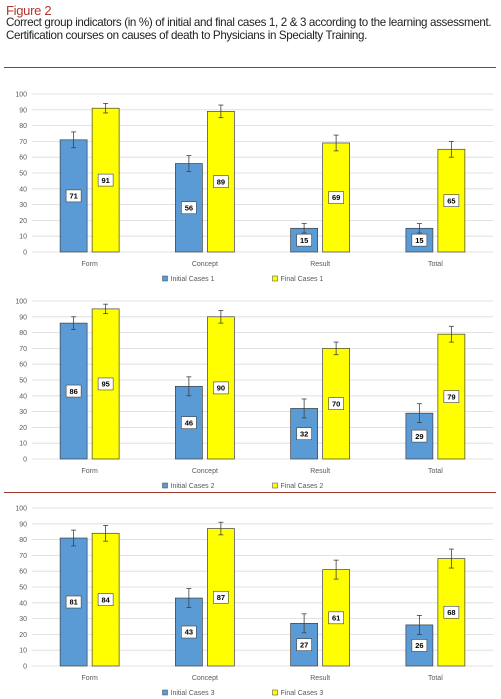 Image resolution: width=501 pixels, height=699 pixels. I want to click on data-label: 43, so click(189, 632).